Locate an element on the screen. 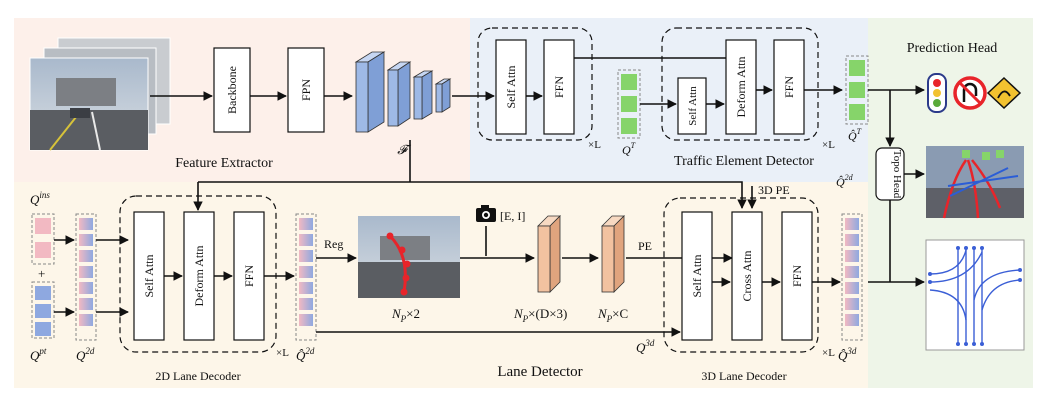 This screenshot has height=407, width=1041. refined-2d-queries is located at coordinates (306, 277).